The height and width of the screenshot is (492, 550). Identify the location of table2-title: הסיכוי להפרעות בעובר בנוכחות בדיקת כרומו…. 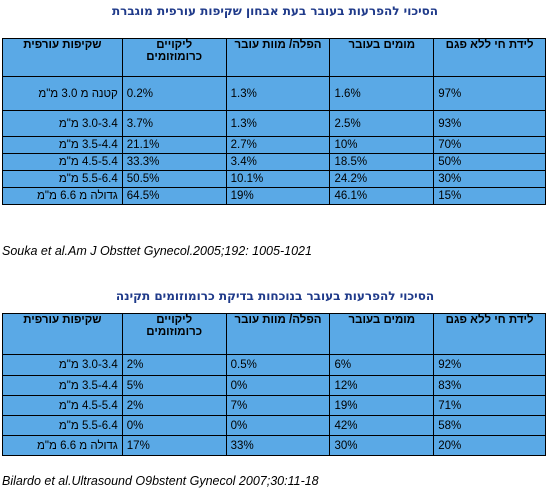
(275, 296).